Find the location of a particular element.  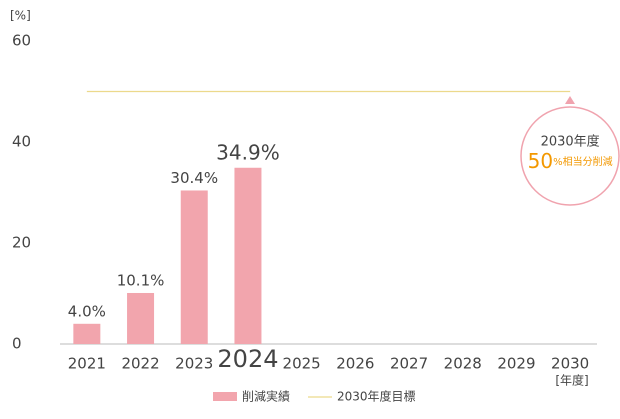

legend-swatch is located at coordinates (225, 396).